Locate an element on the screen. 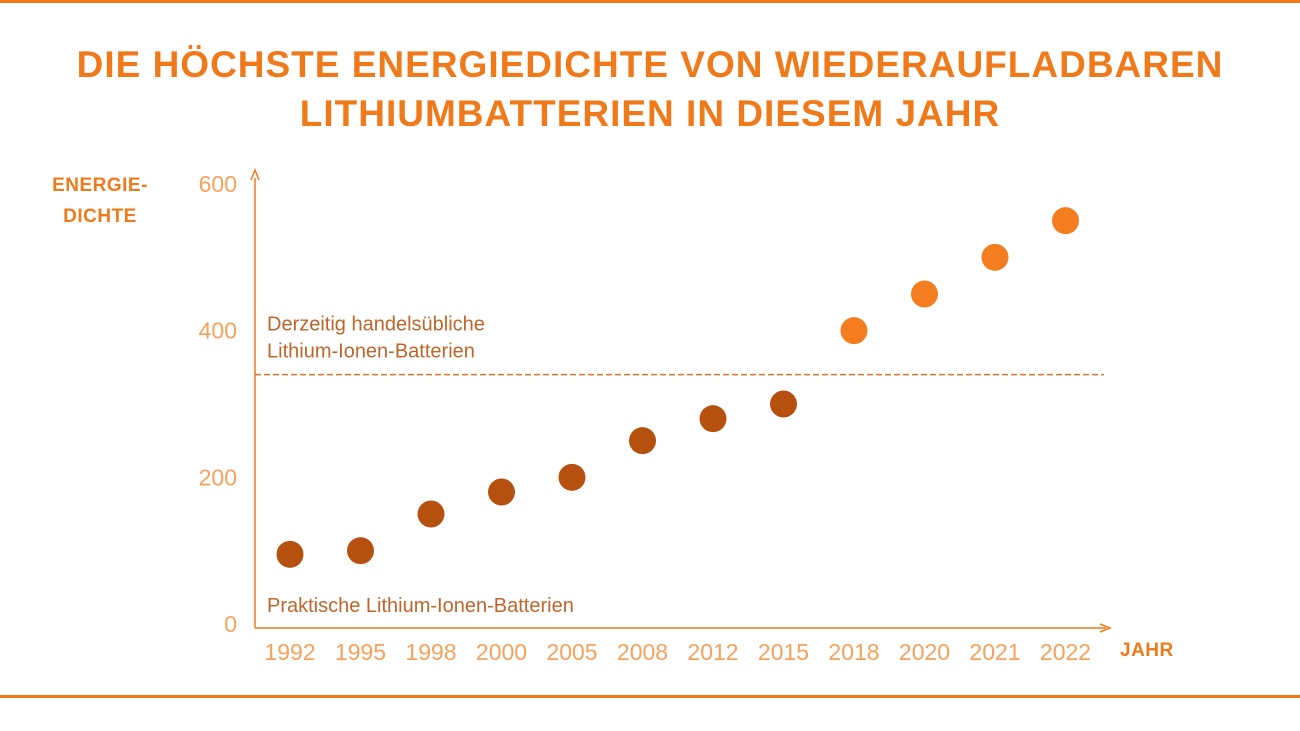  y-tick-label: 400 is located at coordinates (218, 331).